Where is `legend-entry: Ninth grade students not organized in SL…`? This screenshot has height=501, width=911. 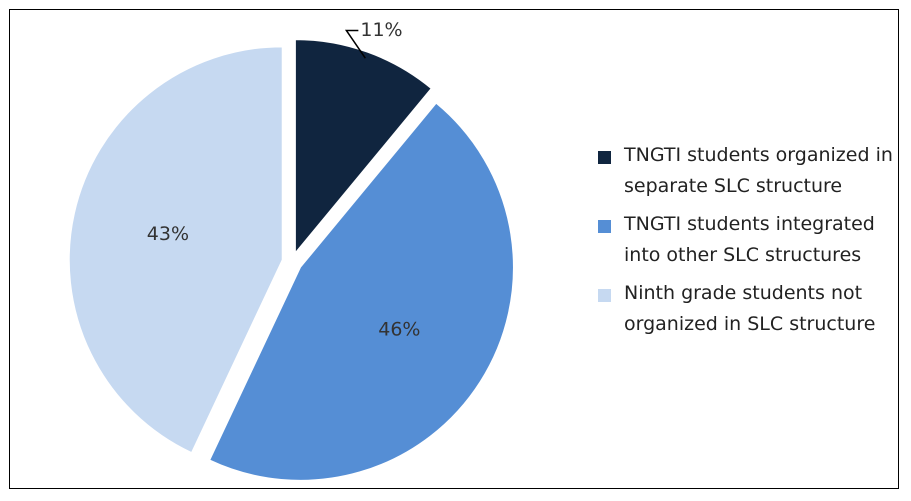 legend-entry: Ninth grade students not organized in SL… is located at coordinates (748, 309).